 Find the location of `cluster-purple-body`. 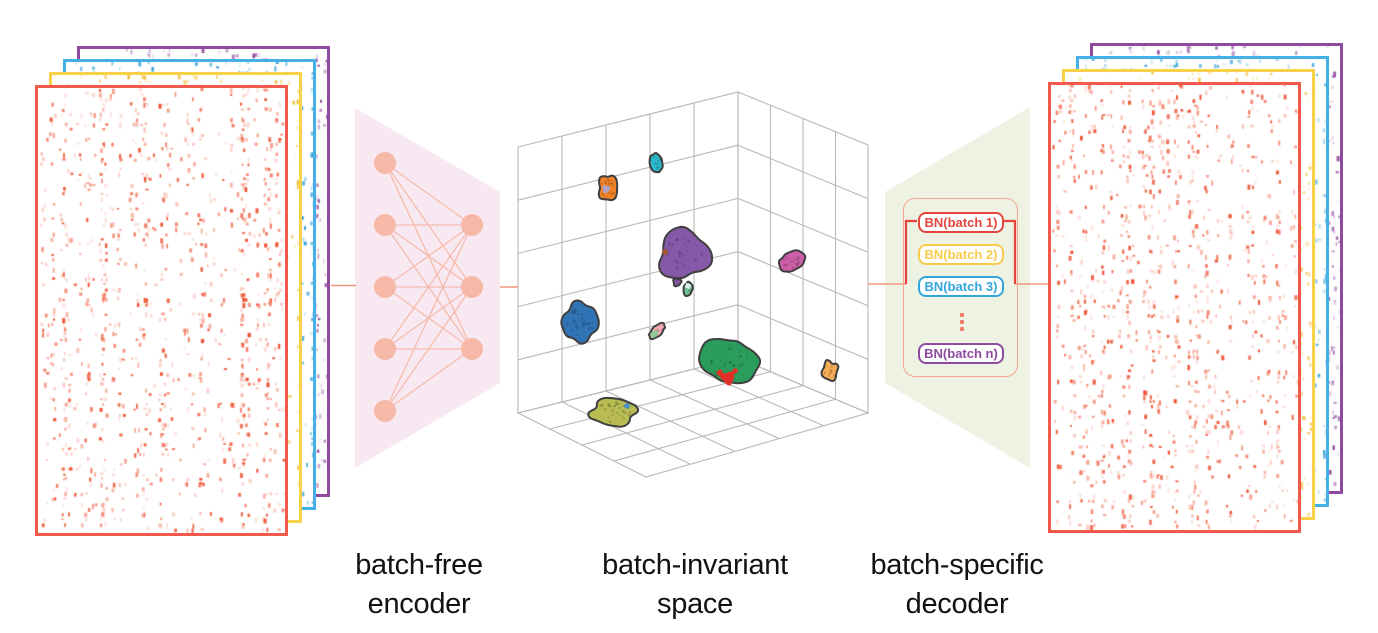

cluster-purple-body is located at coordinates (686, 252).